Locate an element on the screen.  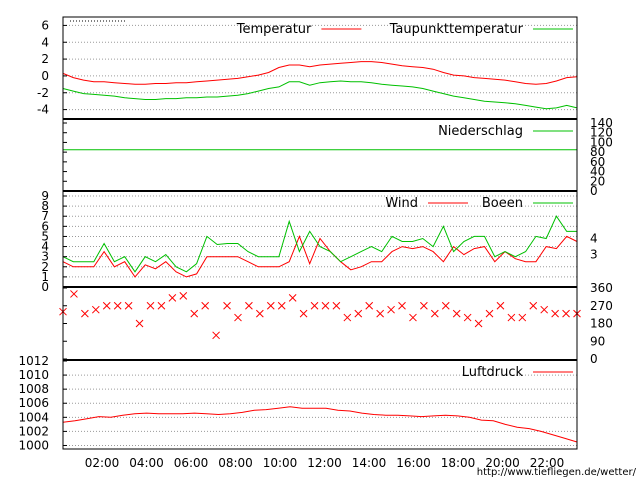
wind-right-label: 3 is located at coordinates (594, 255).